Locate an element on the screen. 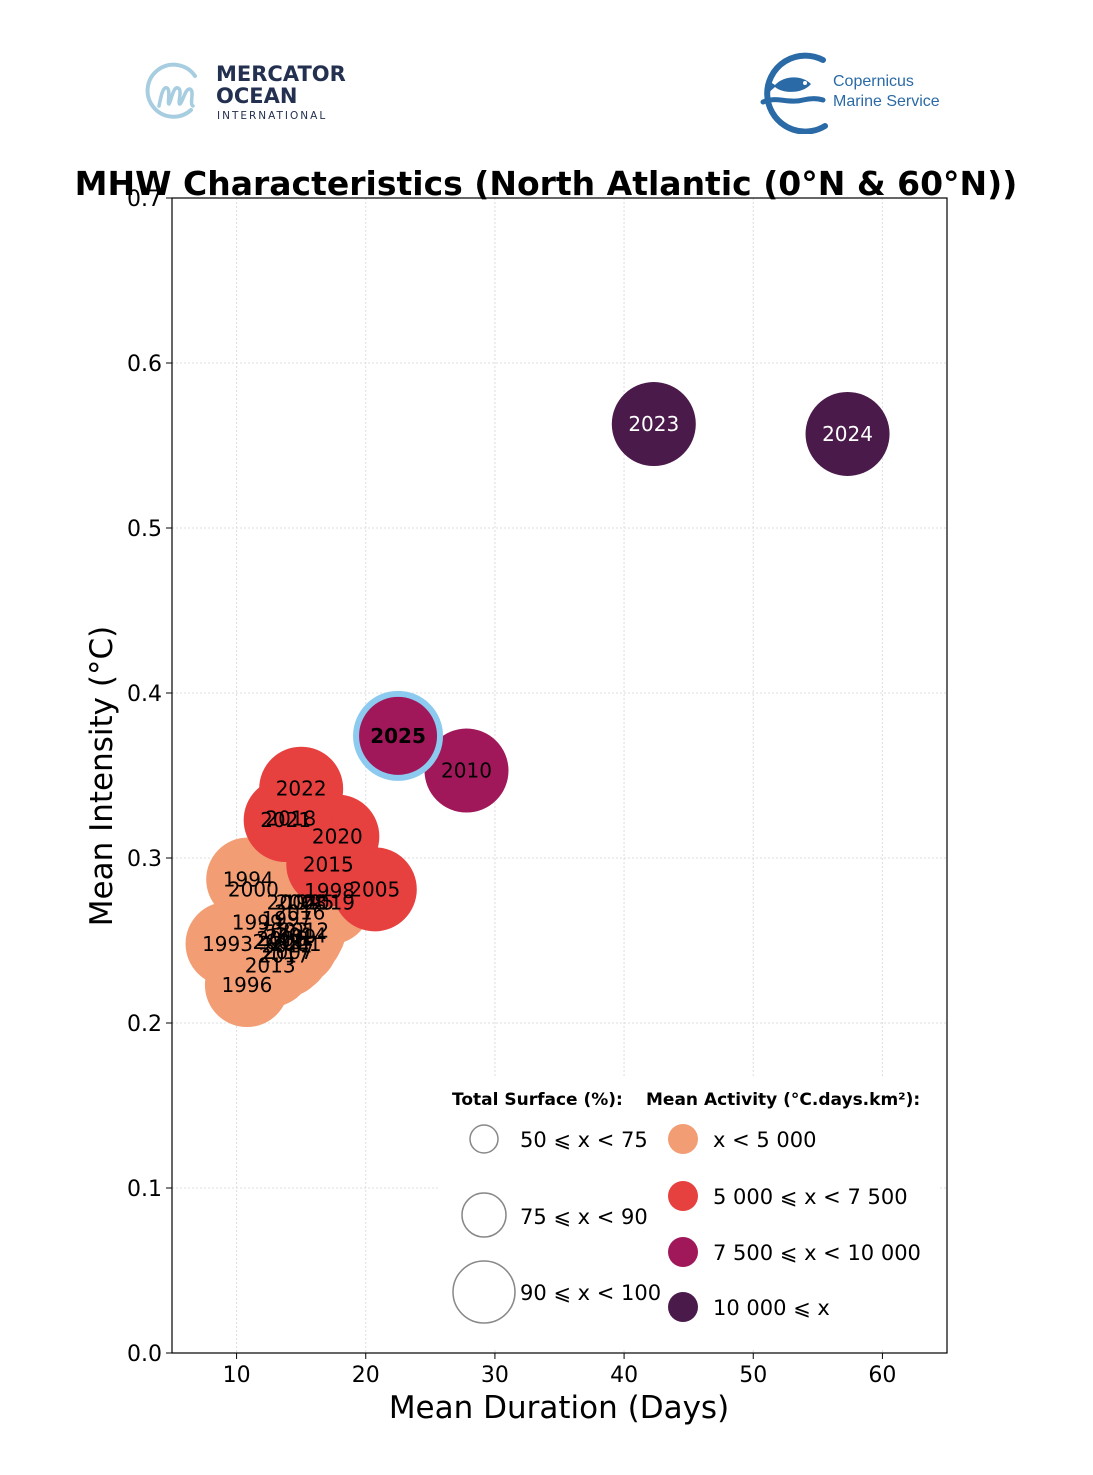  logo-line-2: Marine Service is located at coordinates (886, 101).